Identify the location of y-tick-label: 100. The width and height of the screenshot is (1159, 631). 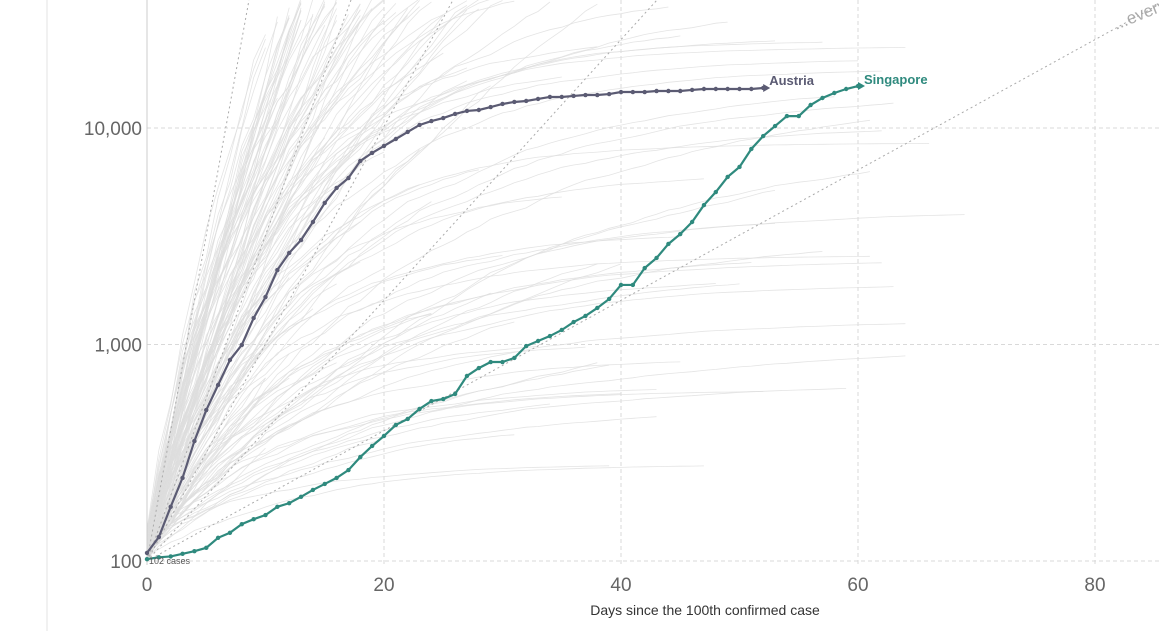
(126, 562).